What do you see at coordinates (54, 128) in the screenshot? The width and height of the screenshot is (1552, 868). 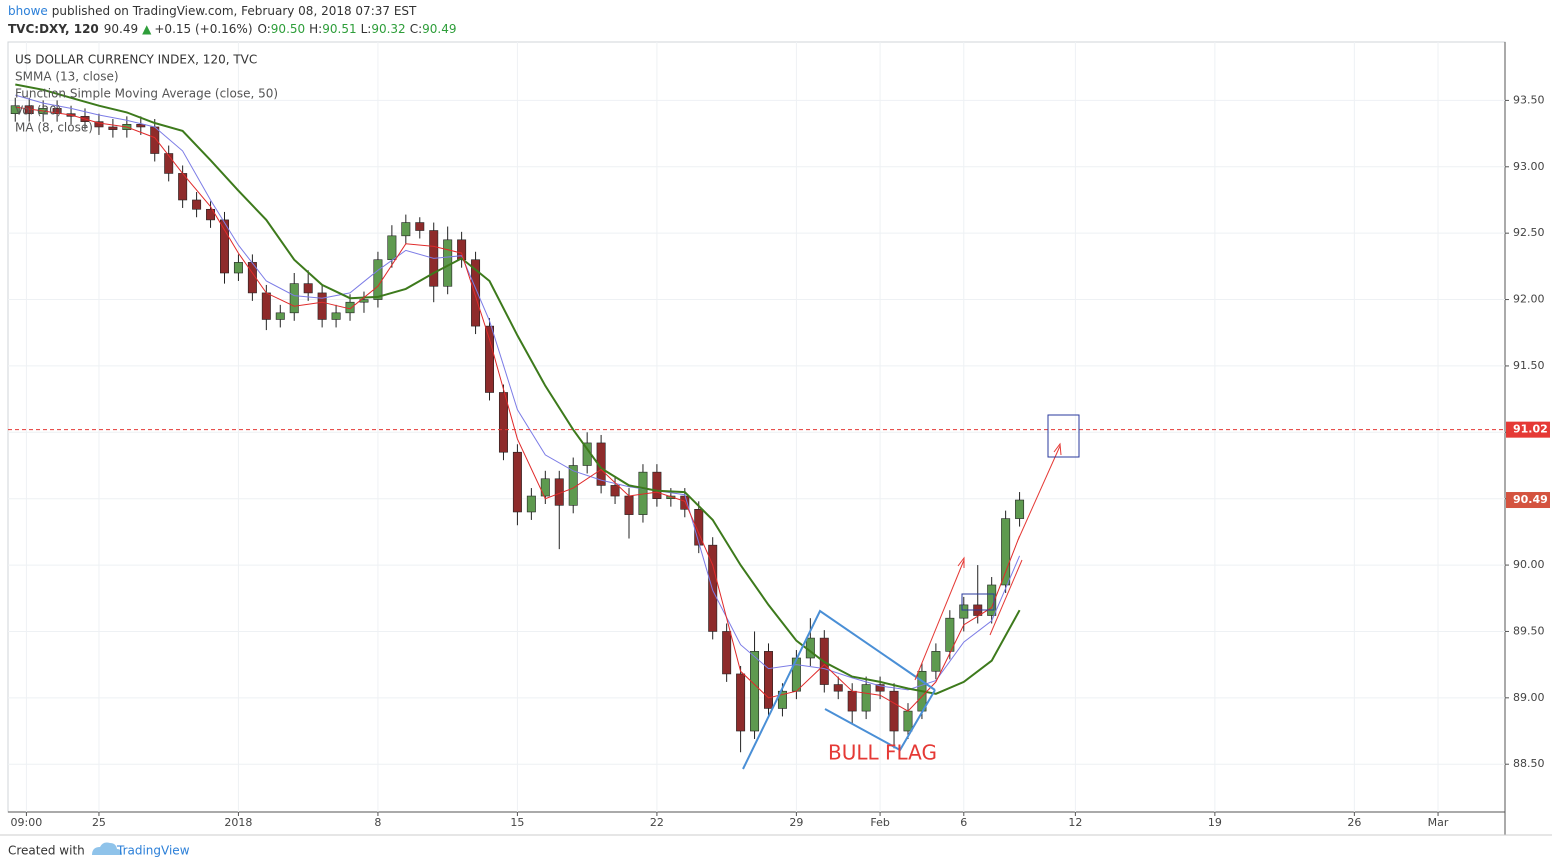 I see `legend-item: MA (8, close)` at bounding box center [54, 128].